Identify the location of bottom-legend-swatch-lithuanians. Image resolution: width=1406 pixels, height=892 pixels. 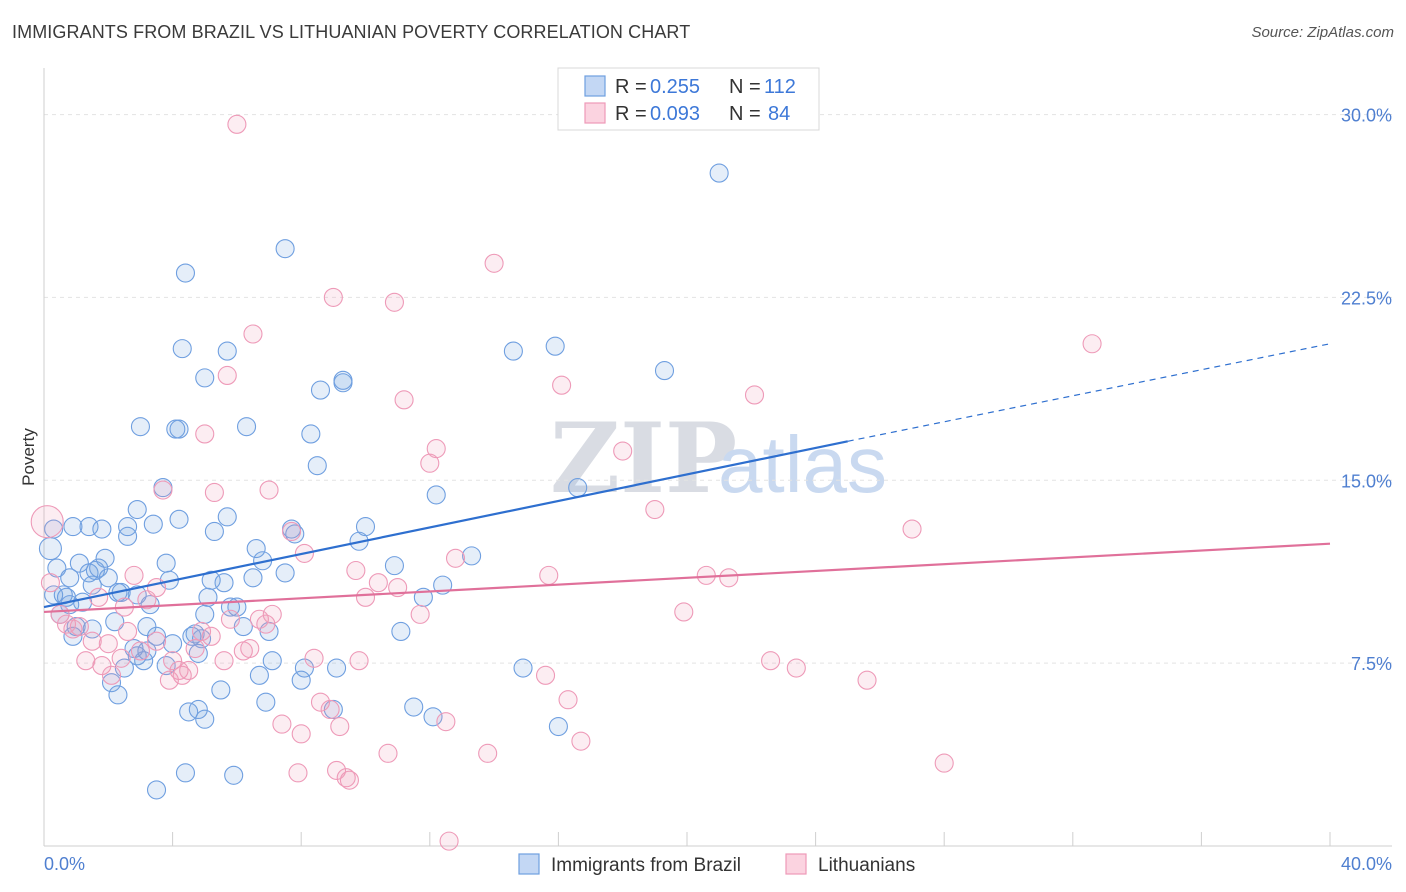
(796, 864).